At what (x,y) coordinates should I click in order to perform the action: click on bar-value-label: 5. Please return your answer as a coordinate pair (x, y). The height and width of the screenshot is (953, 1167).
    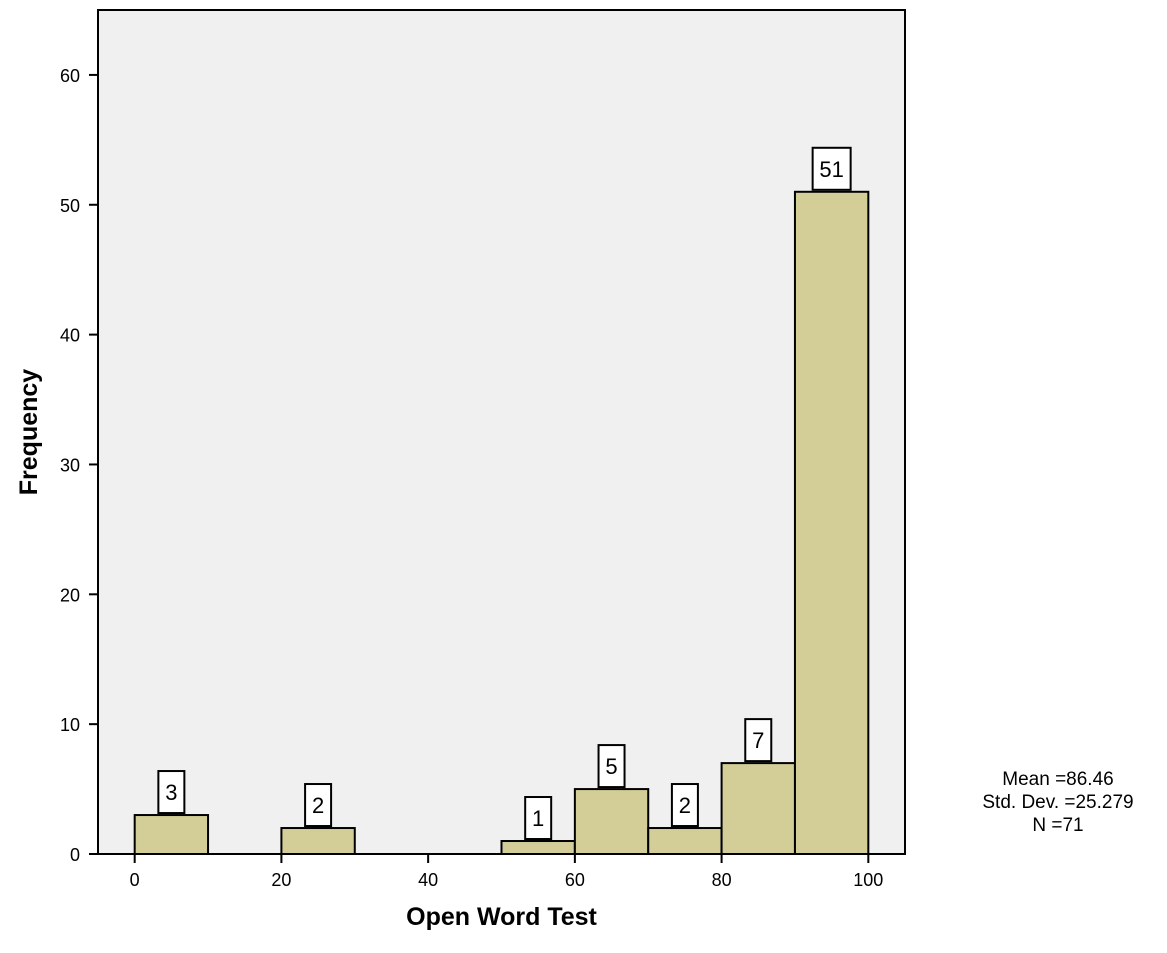
    Looking at the image, I should click on (611, 766).